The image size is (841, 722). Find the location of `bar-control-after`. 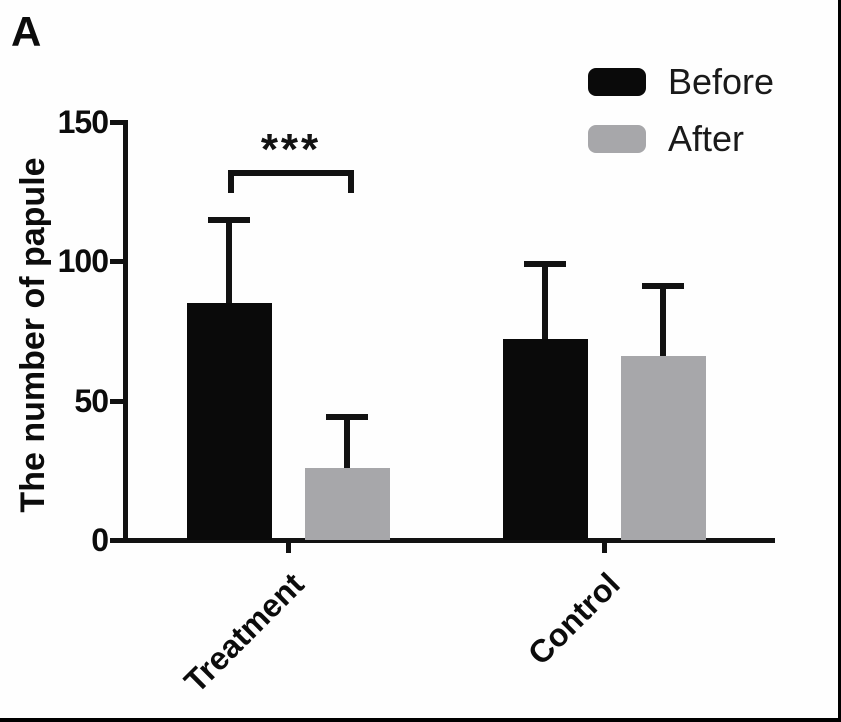

bar-control-after is located at coordinates (663, 448).